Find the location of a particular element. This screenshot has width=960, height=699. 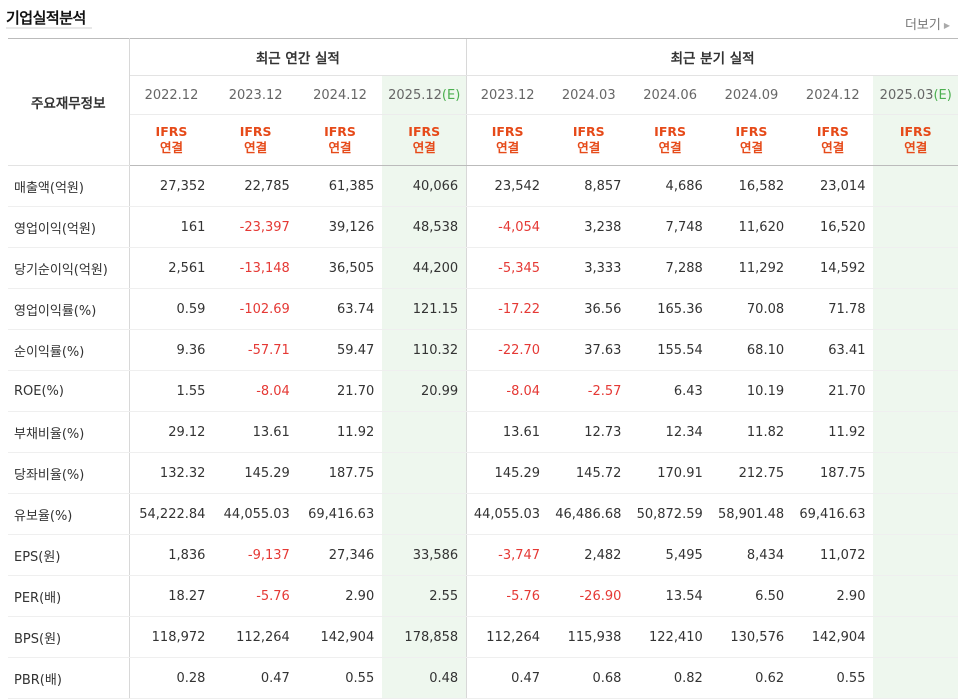

table-cell: 50,872.59 is located at coordinates (670, 514).